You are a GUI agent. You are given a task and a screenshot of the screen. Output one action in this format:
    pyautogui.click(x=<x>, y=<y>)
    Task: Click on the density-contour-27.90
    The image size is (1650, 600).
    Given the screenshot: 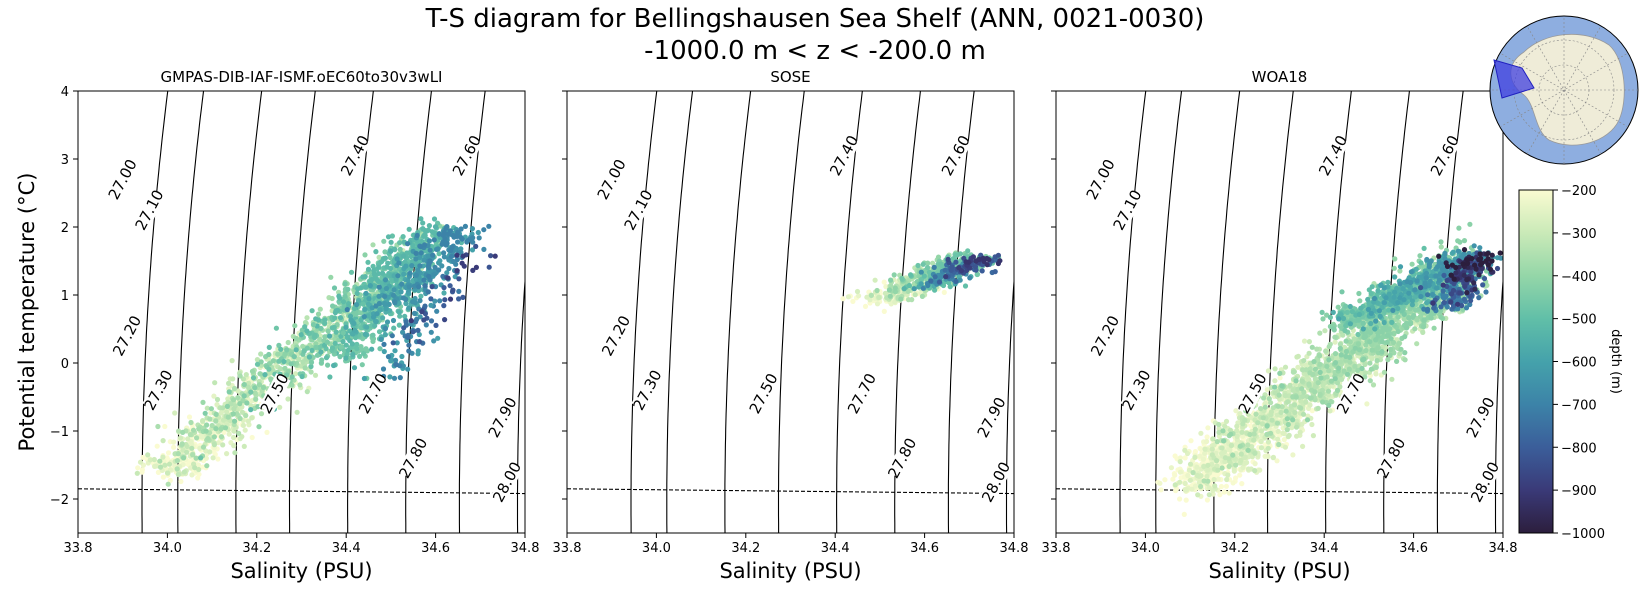 What is the action you would take?
    pyautogui.click(x=643, y=311)
    